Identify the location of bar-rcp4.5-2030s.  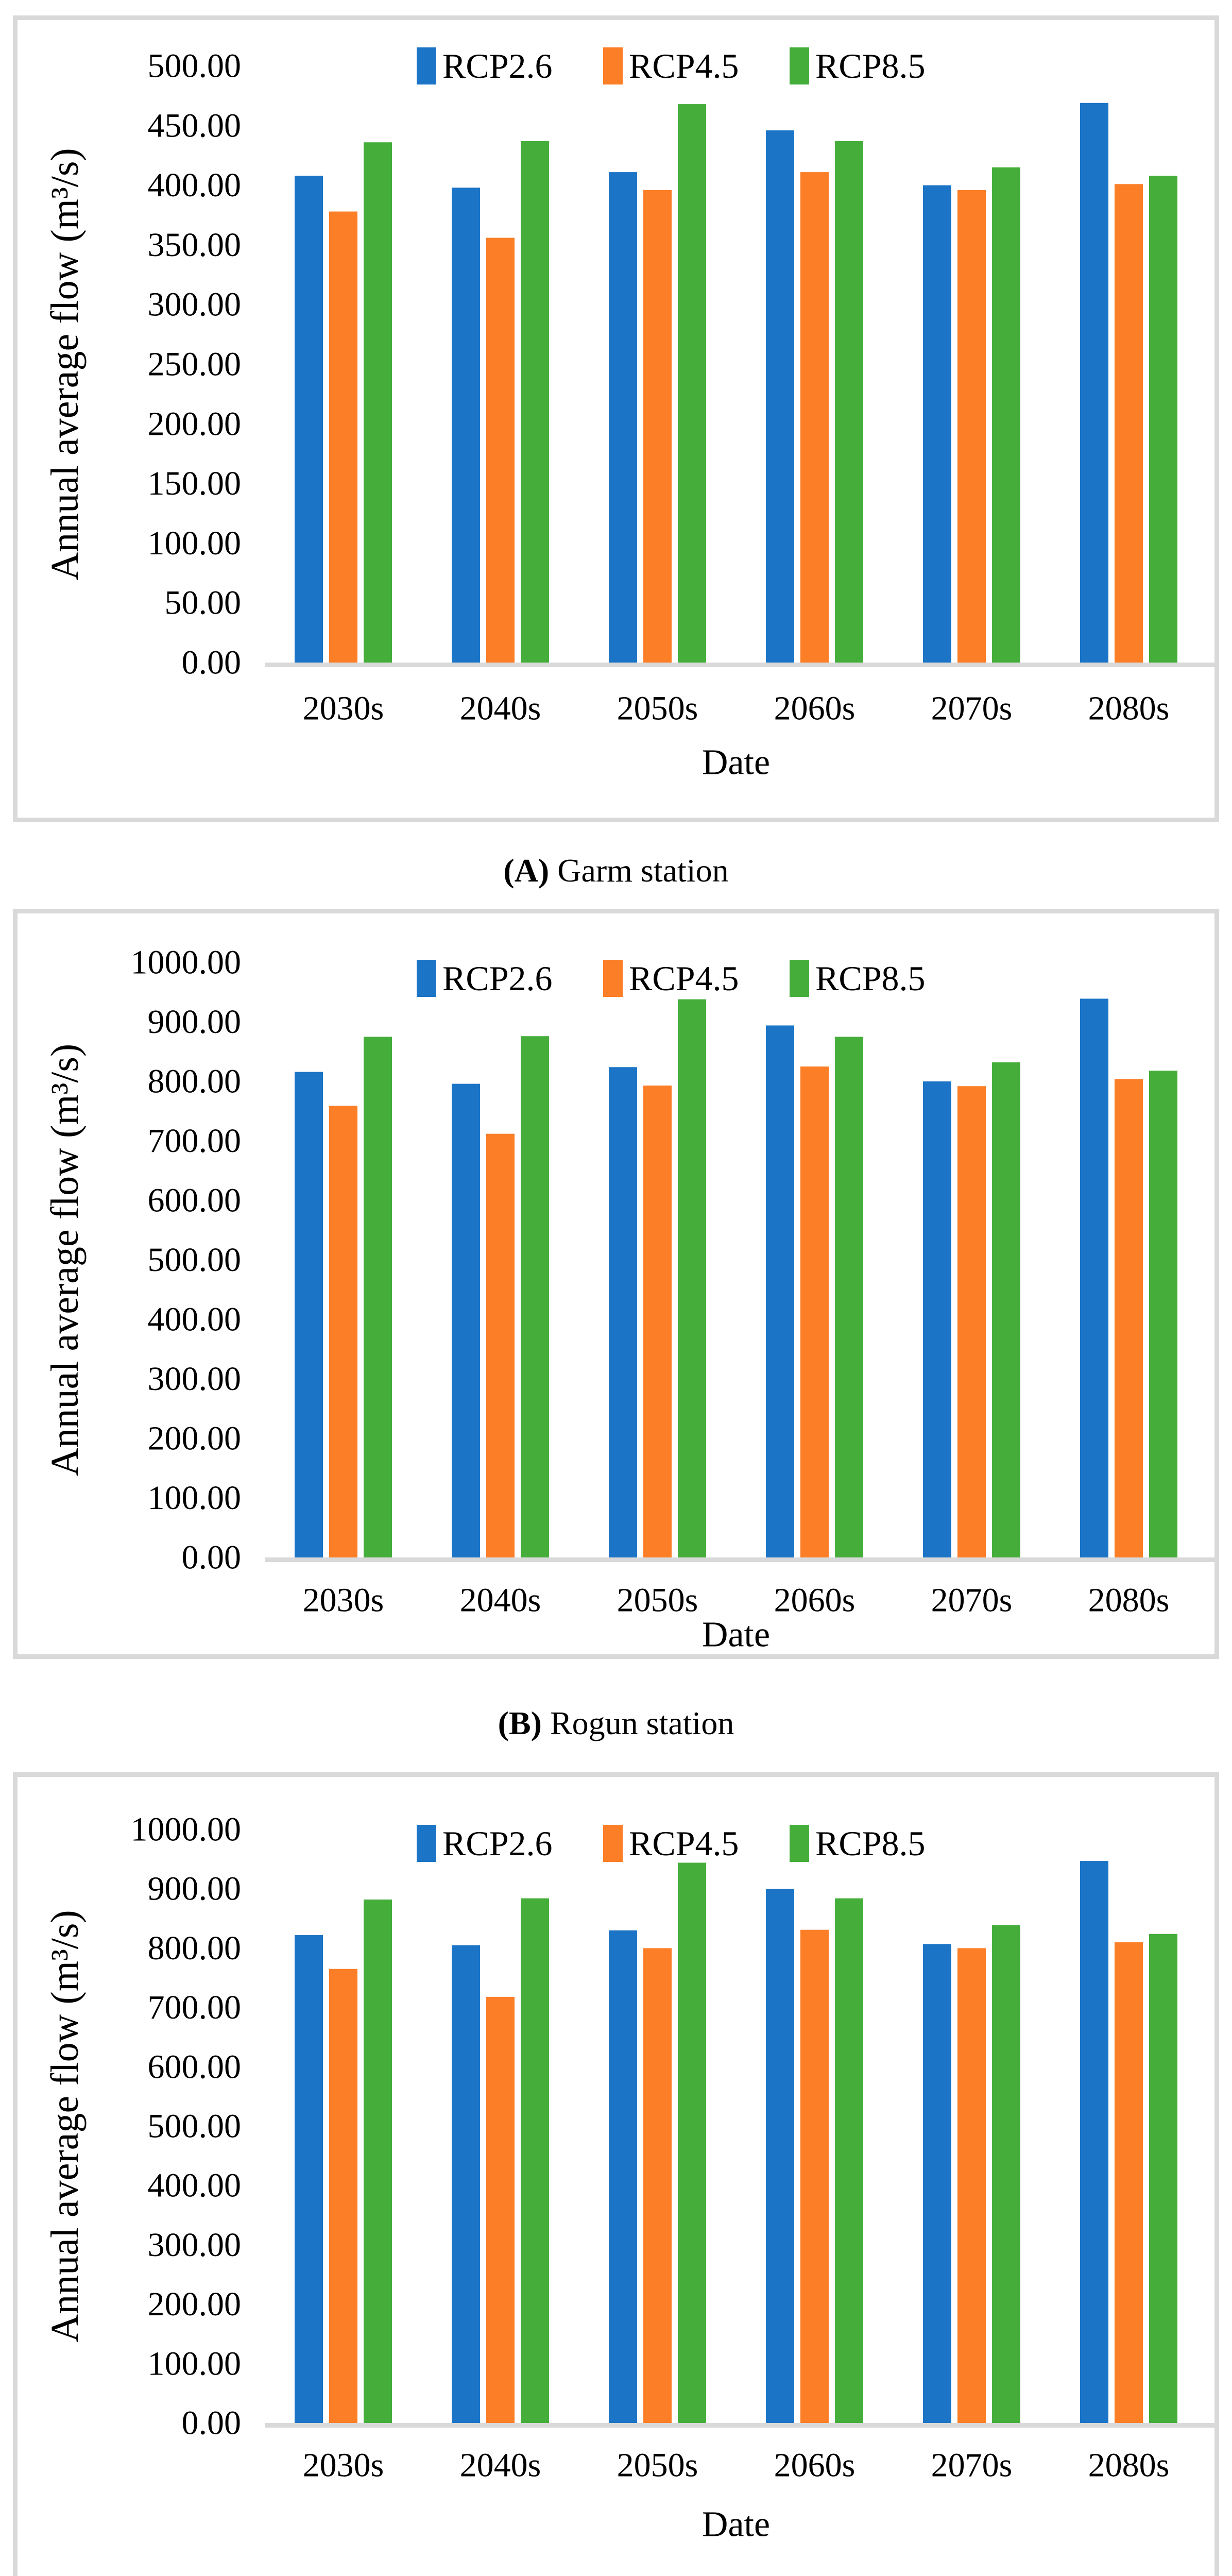
(343, 437).